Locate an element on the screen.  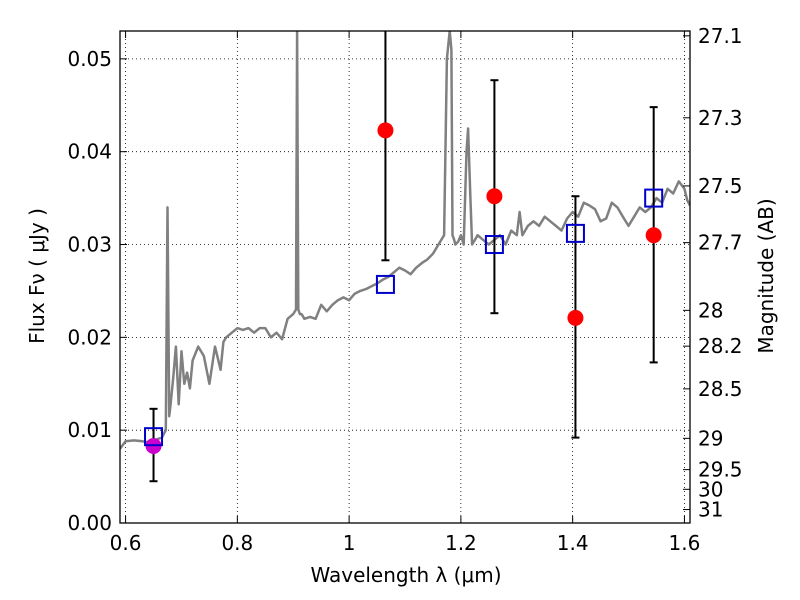
right-tick-label: 28.5 is located at coordinates (720, 389).